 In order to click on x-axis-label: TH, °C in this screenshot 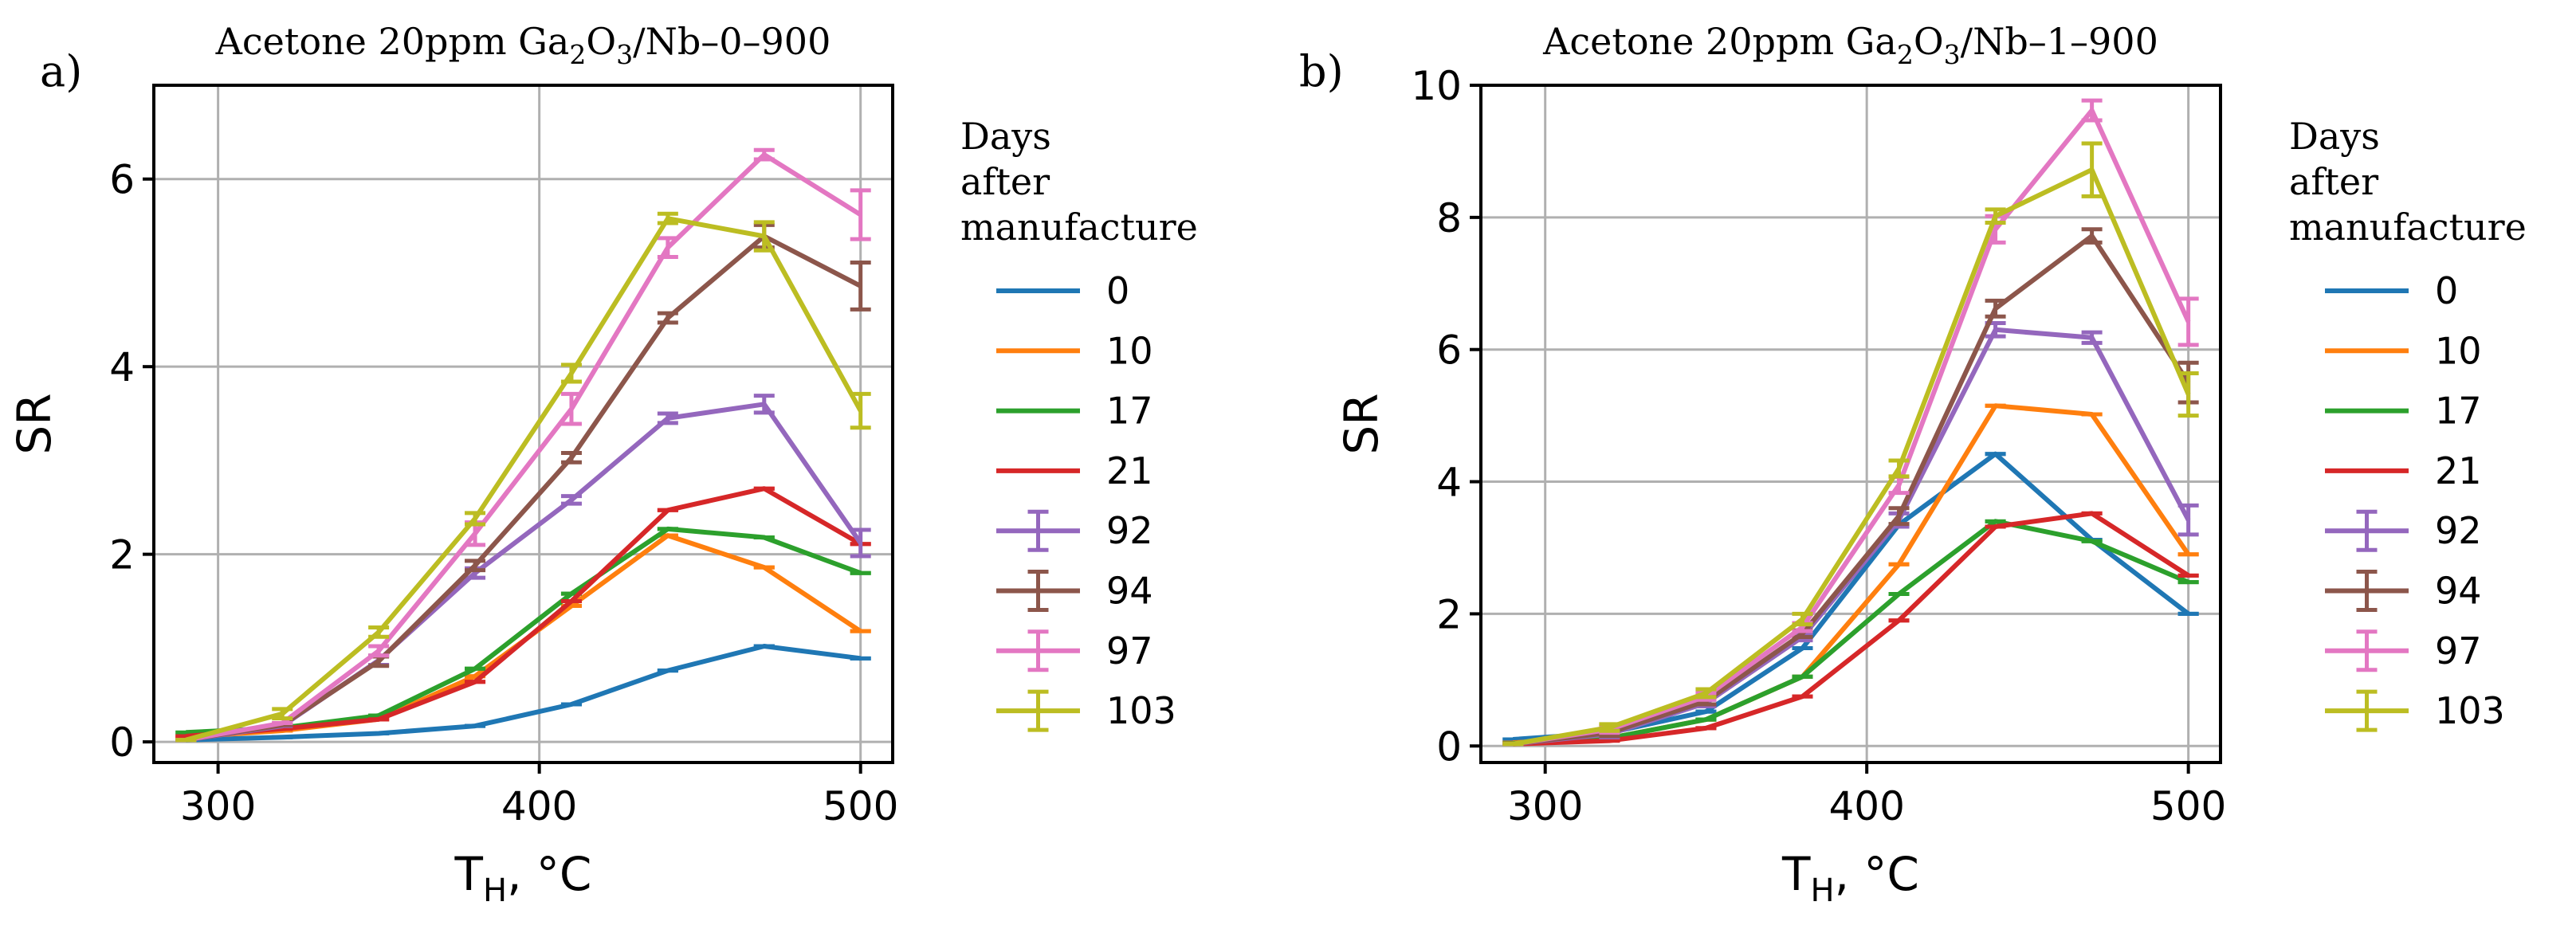, I will do `click(523, 878)`.